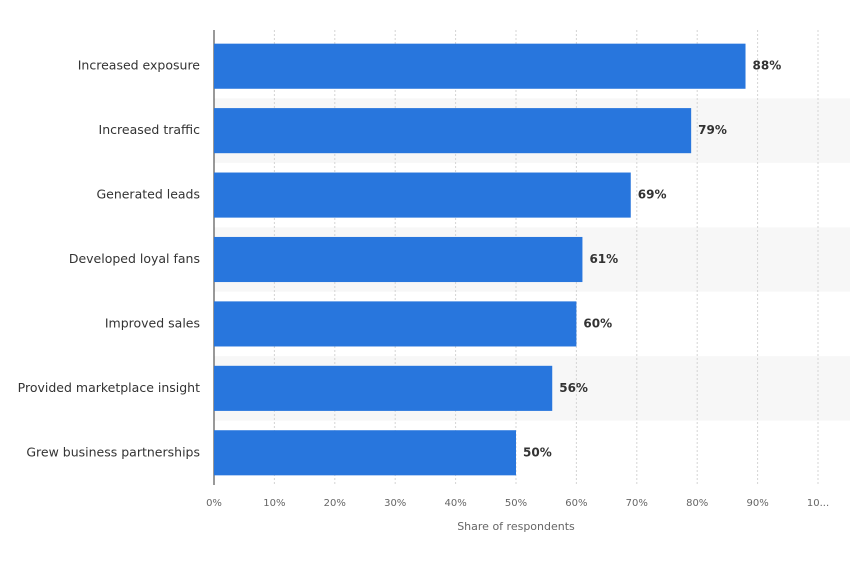 This screenshot has width=861, height=577. Describe the element at coordinates (109, 387) in the screenshot. I see `y-tick-label: Provided marketplace insight` at that location.